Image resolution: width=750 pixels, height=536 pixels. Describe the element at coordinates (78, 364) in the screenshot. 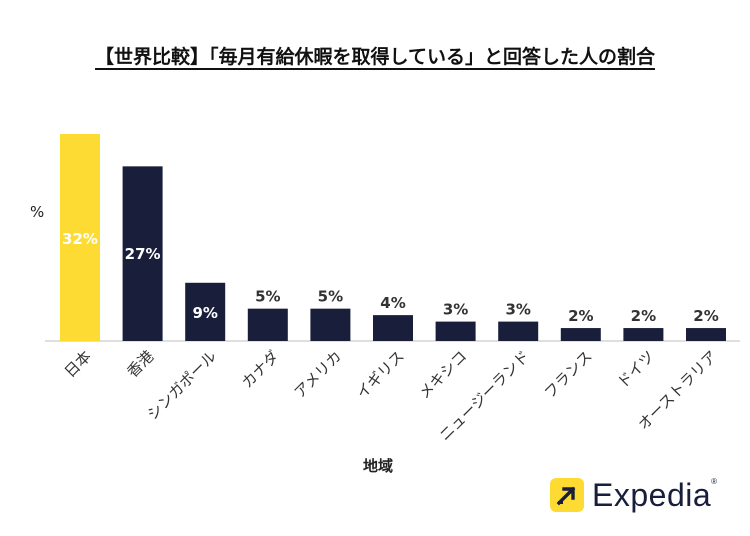

I see `x-tick-label-0: 日本` at that location.